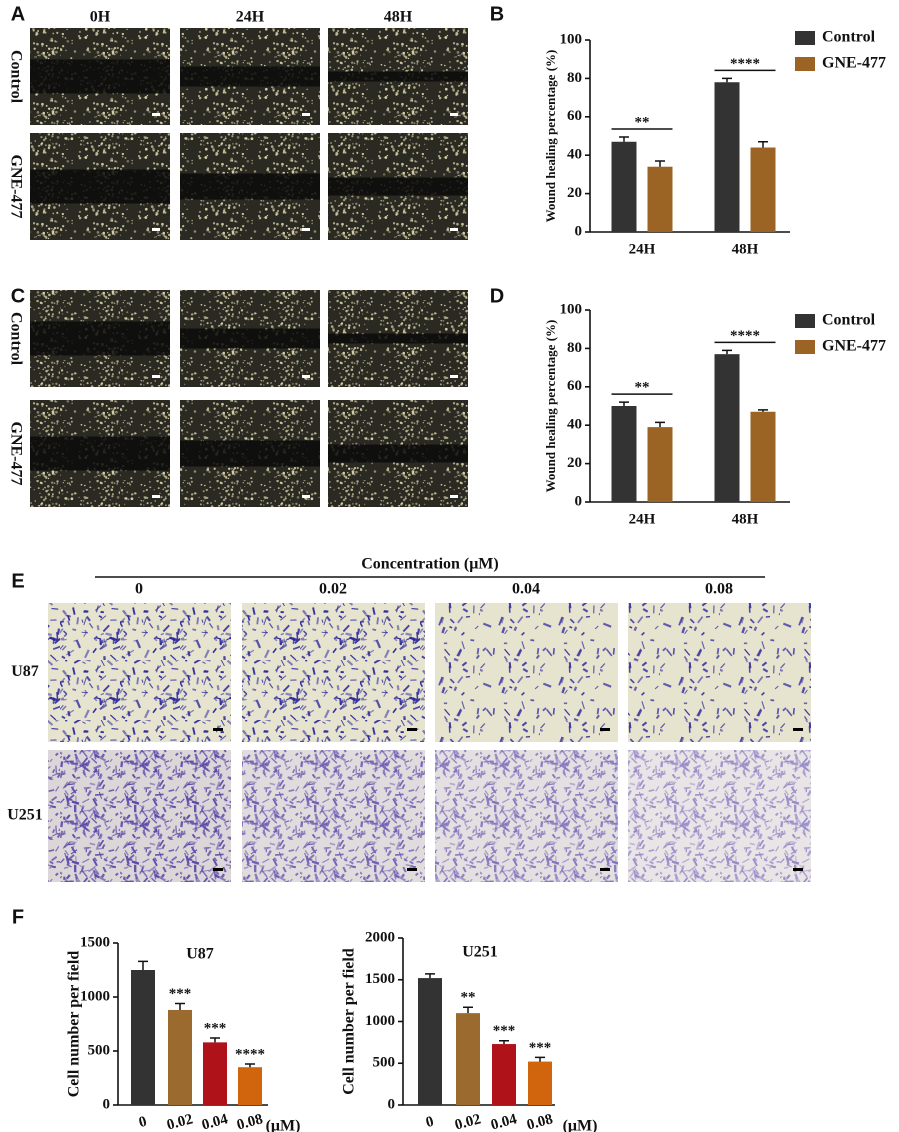  Describe the element at coordinates (571, 309) in the screenshot. I see `y-tick-label: 100` at that location.